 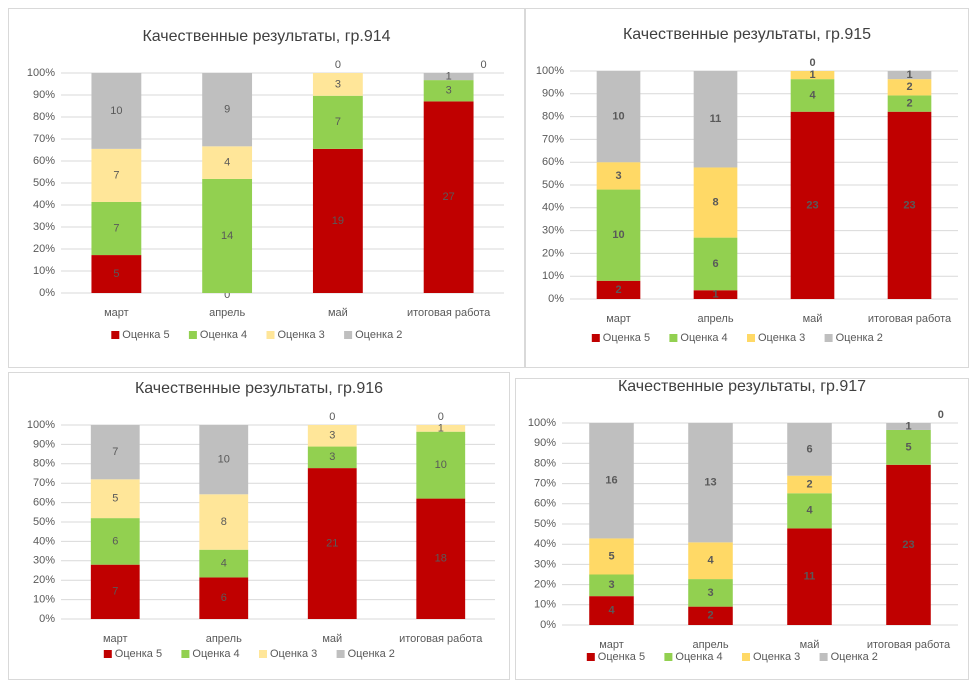 I want to click on data-label: 5, so click(x=908, y=447).